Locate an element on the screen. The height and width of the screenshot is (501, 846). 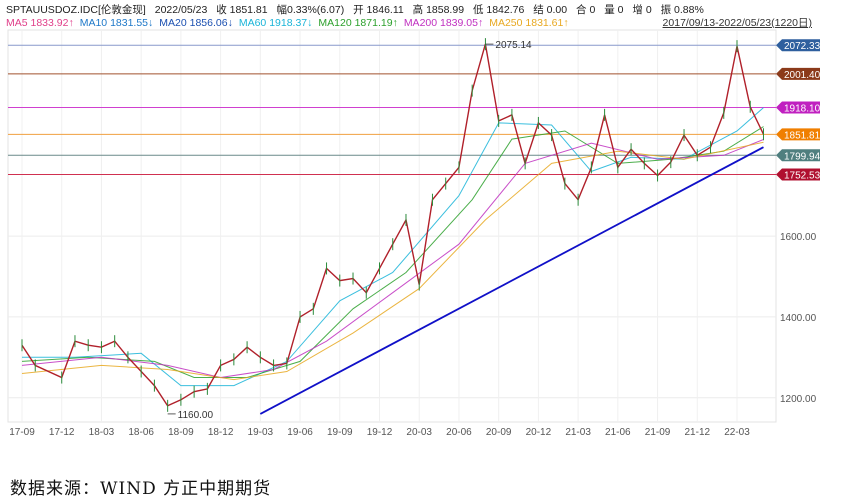
ma-legend-item: MA60 1918.37↓ is located at coordinates (275, 23).